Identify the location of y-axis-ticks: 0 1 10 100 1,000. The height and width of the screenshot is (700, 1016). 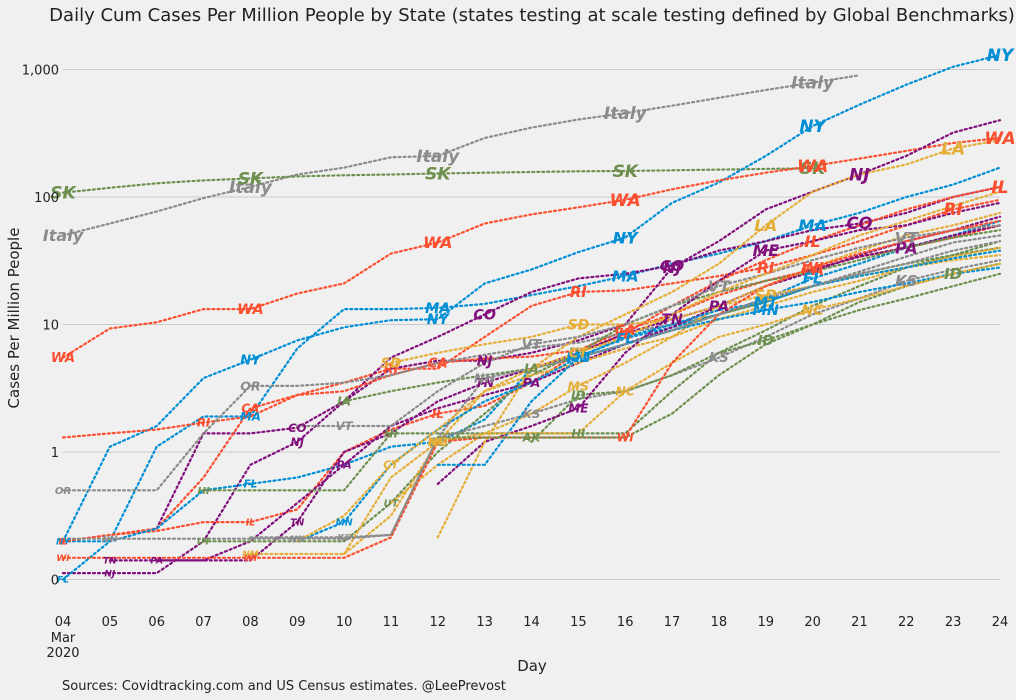
(40, 326).